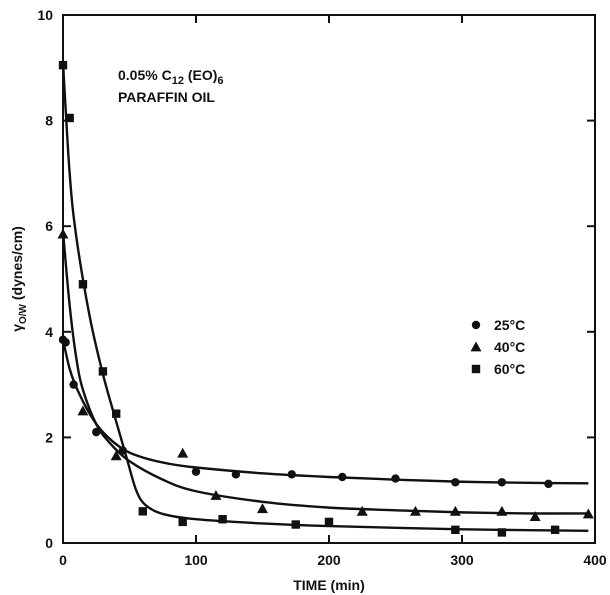 Image resolution: width=610 pixels, height=595 pixels. Describe the element at coordinates (23, 313) in the screenshot. I see `y-axis-title-subscript: O/W` at that location.